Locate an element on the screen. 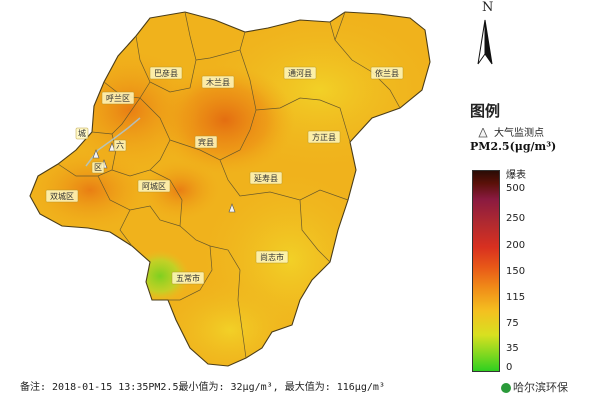  label-fangzheng: 方正县 is located at coordinates (324, 137).